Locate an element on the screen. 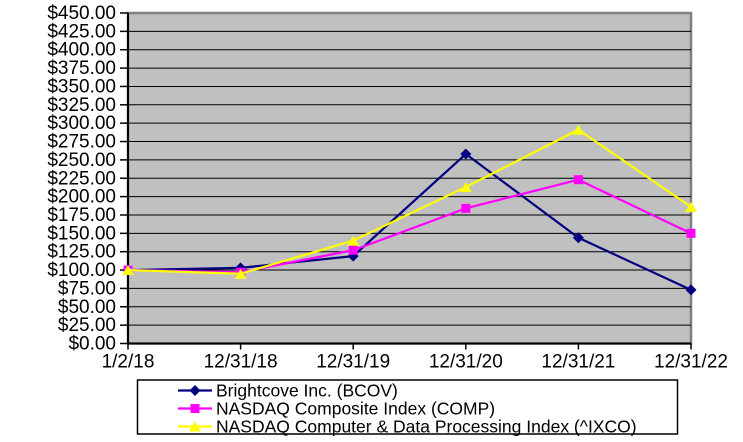 The image size is (743, 442). y-axis-tick-label: $175.00 is located at coordinates (81, 215).